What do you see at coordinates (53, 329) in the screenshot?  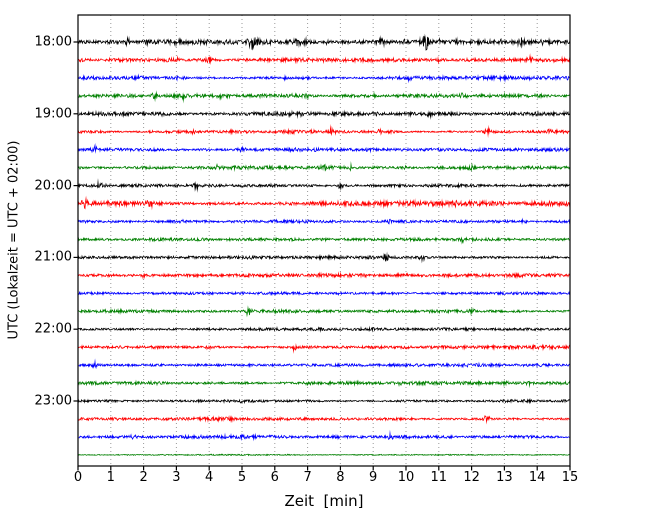 I see `y-tick-label: 22:00` at bounding box center [53, 329].